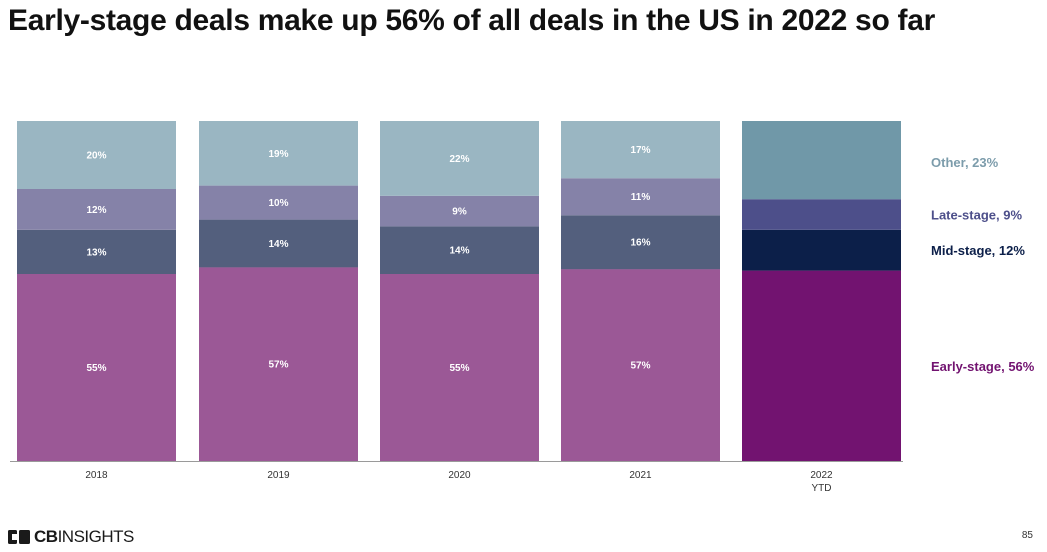 The image size is (1047, 552). I want to click on brand-name-bold: CB, so click(46, 536).